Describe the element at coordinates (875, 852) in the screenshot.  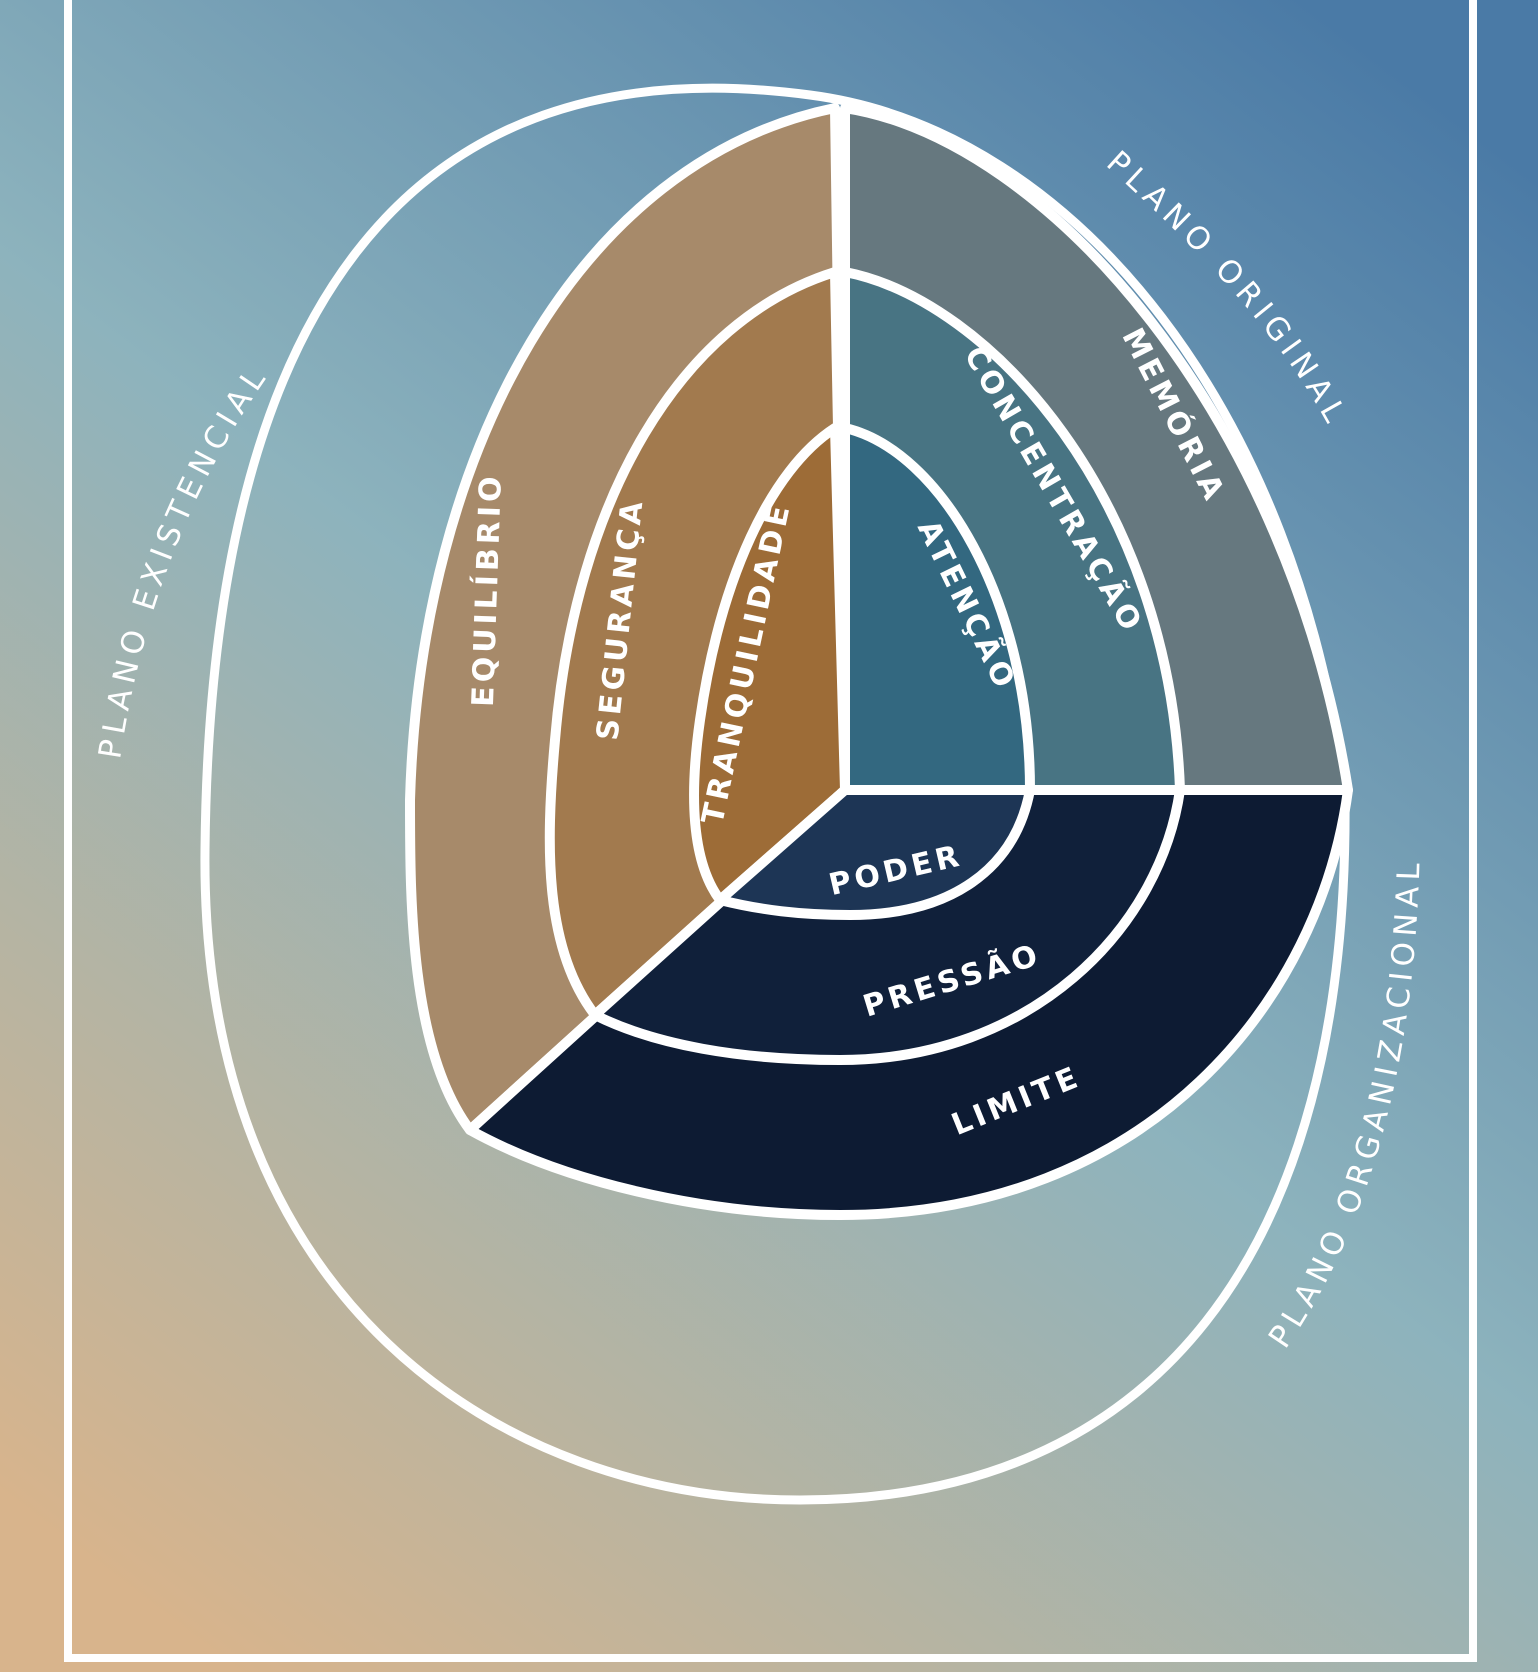
I see `segment-poder` at that location.